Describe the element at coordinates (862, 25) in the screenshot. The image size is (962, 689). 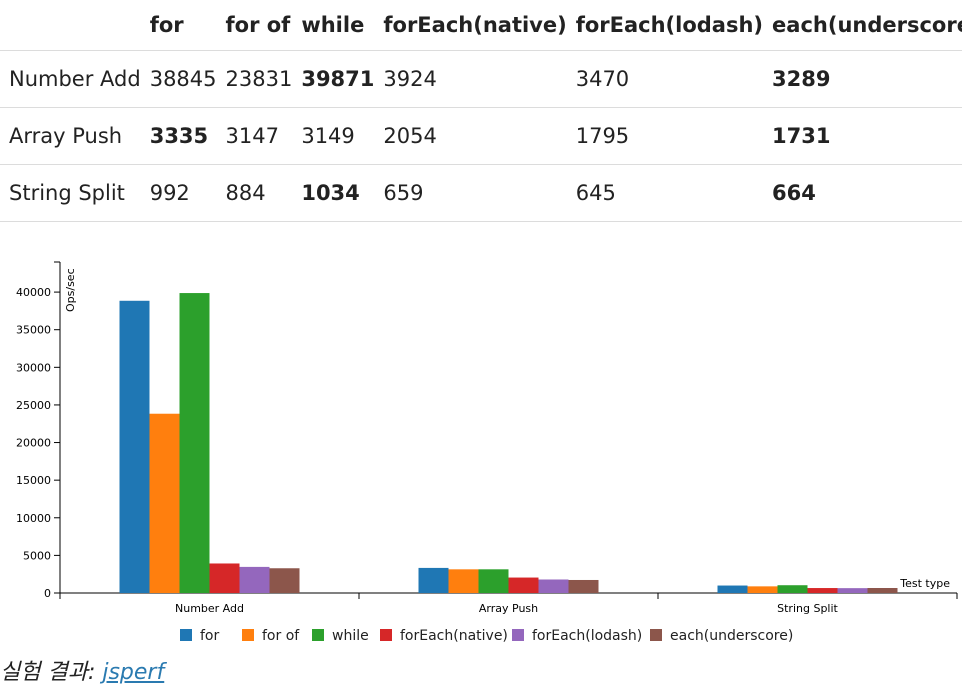
I see `table-header-cell: each(underscore)` at that location.